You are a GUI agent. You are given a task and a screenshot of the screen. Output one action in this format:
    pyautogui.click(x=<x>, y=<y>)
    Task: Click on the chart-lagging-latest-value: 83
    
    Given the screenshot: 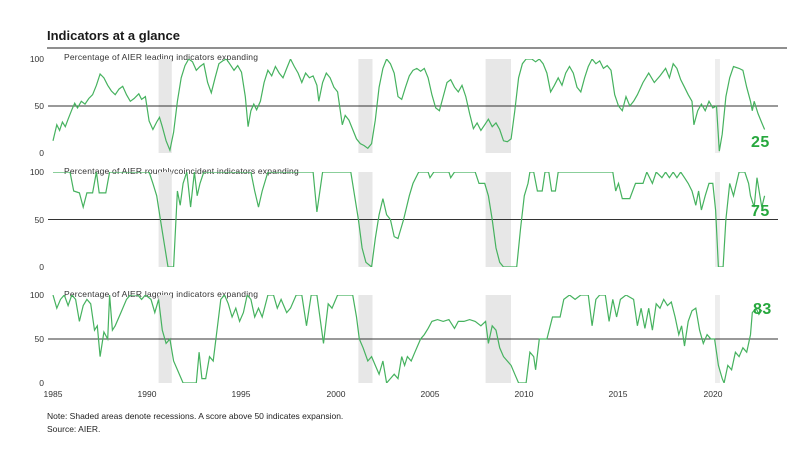 What is the action you would take?
    pyautogui.click(x=762, y=309)
    